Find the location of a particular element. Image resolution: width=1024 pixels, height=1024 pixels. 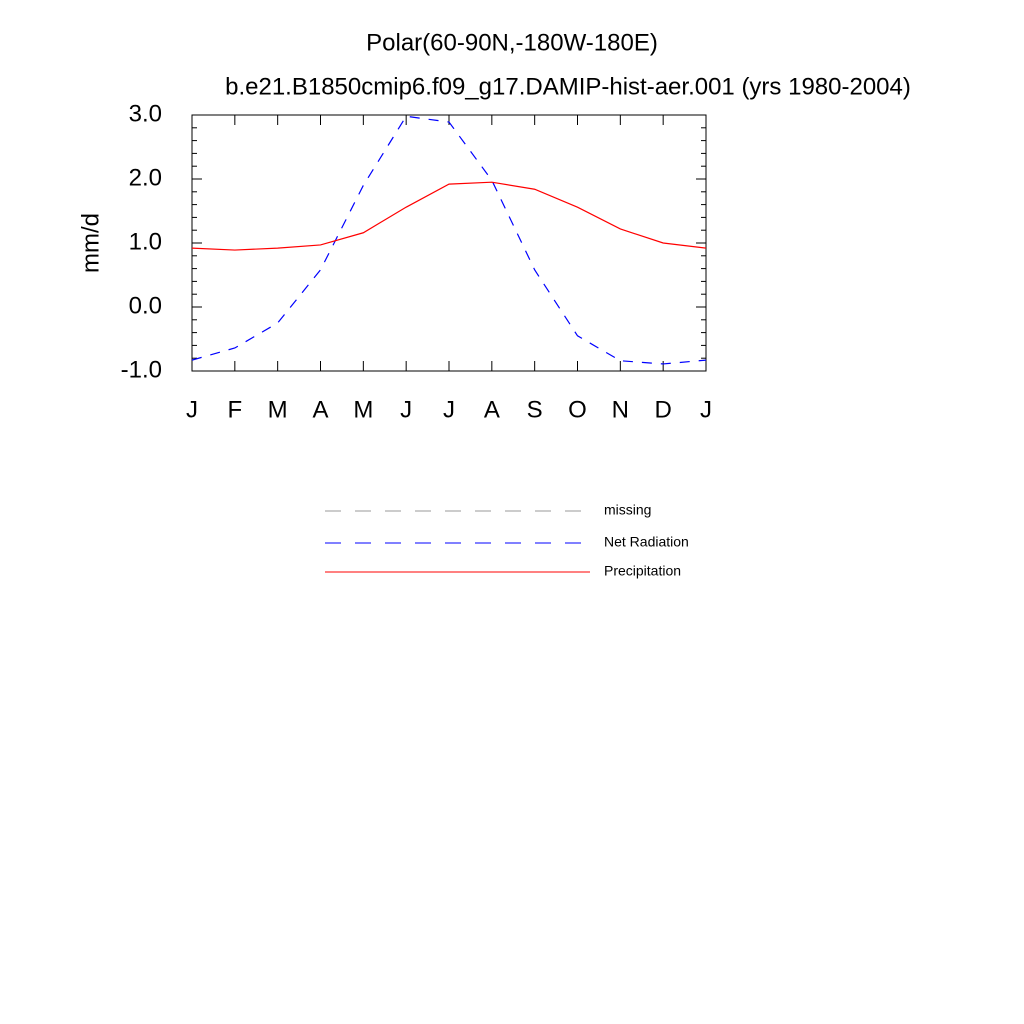

x-tick-label: O is located at coordinates (577, 409).